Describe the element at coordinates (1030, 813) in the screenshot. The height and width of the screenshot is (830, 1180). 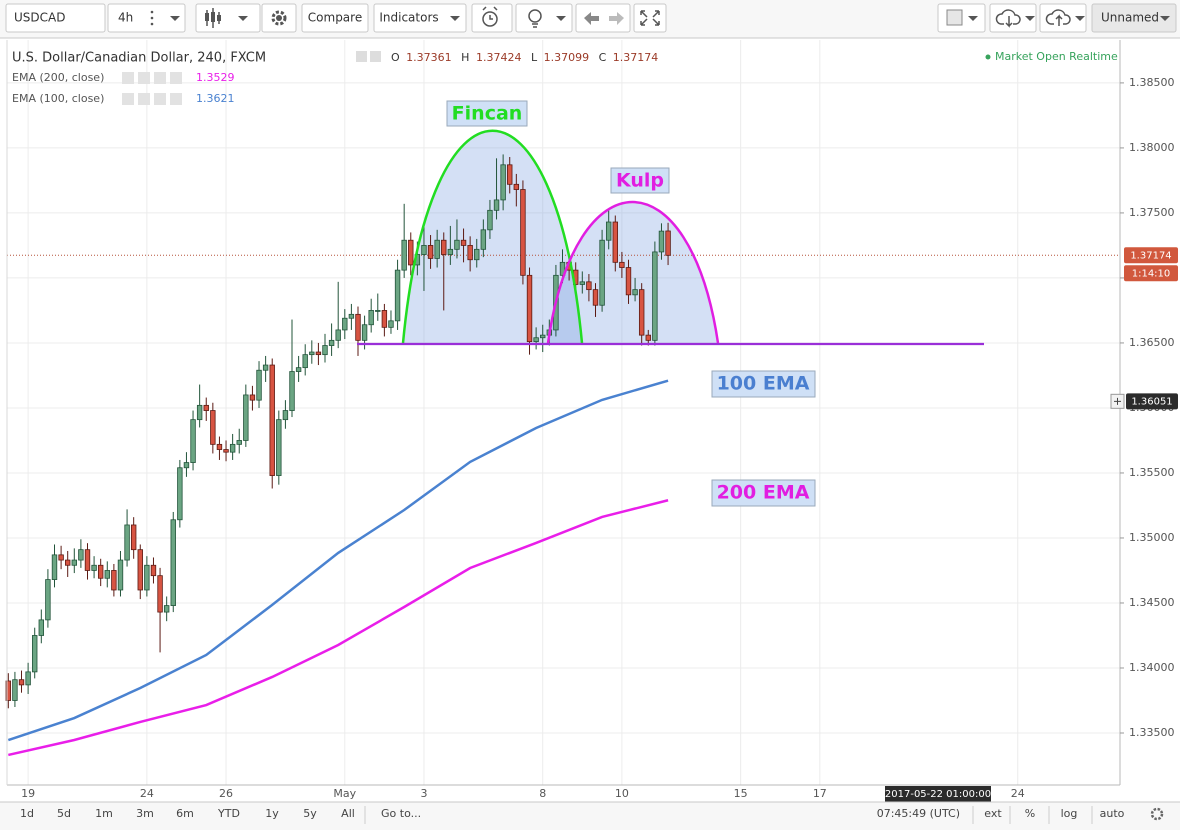
I see `option-button: %` at that location.